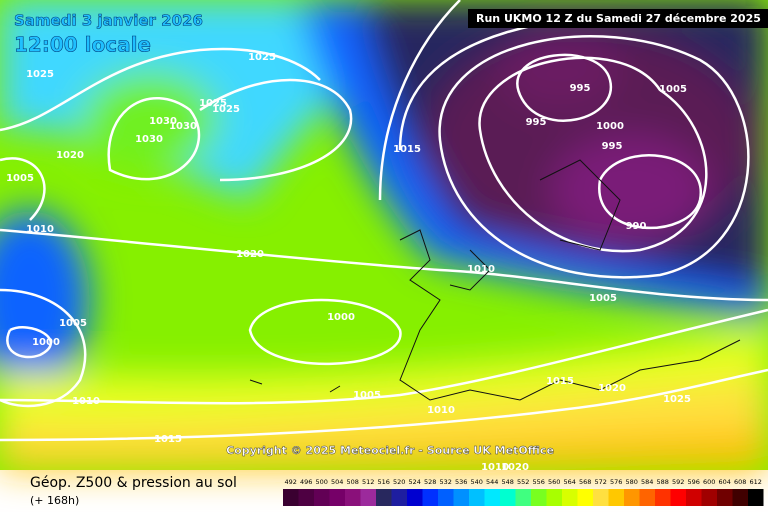 The image size is (768, 512). What do you see at coordinates (678, 482) in the screenshot?
I see `colorbar-tick-label: 592` at bounding box center [678, 482].